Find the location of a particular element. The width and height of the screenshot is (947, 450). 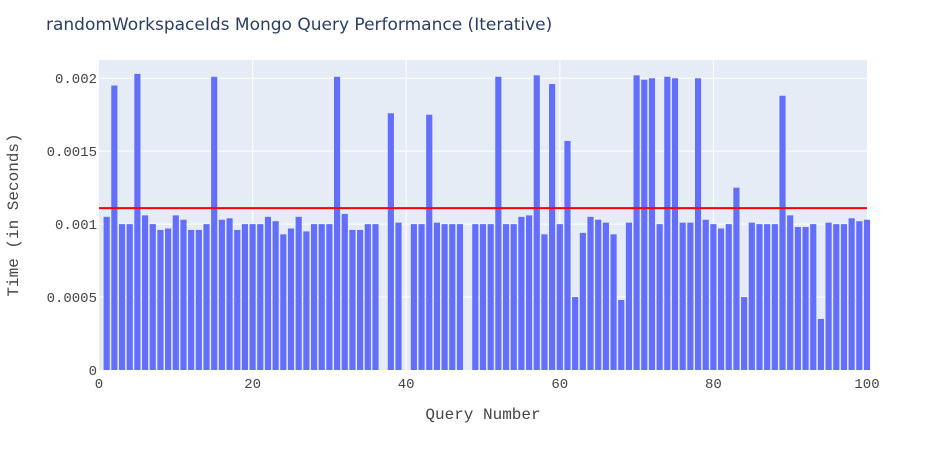

x-tick-label: 40 is located at coordinates (406, 385).